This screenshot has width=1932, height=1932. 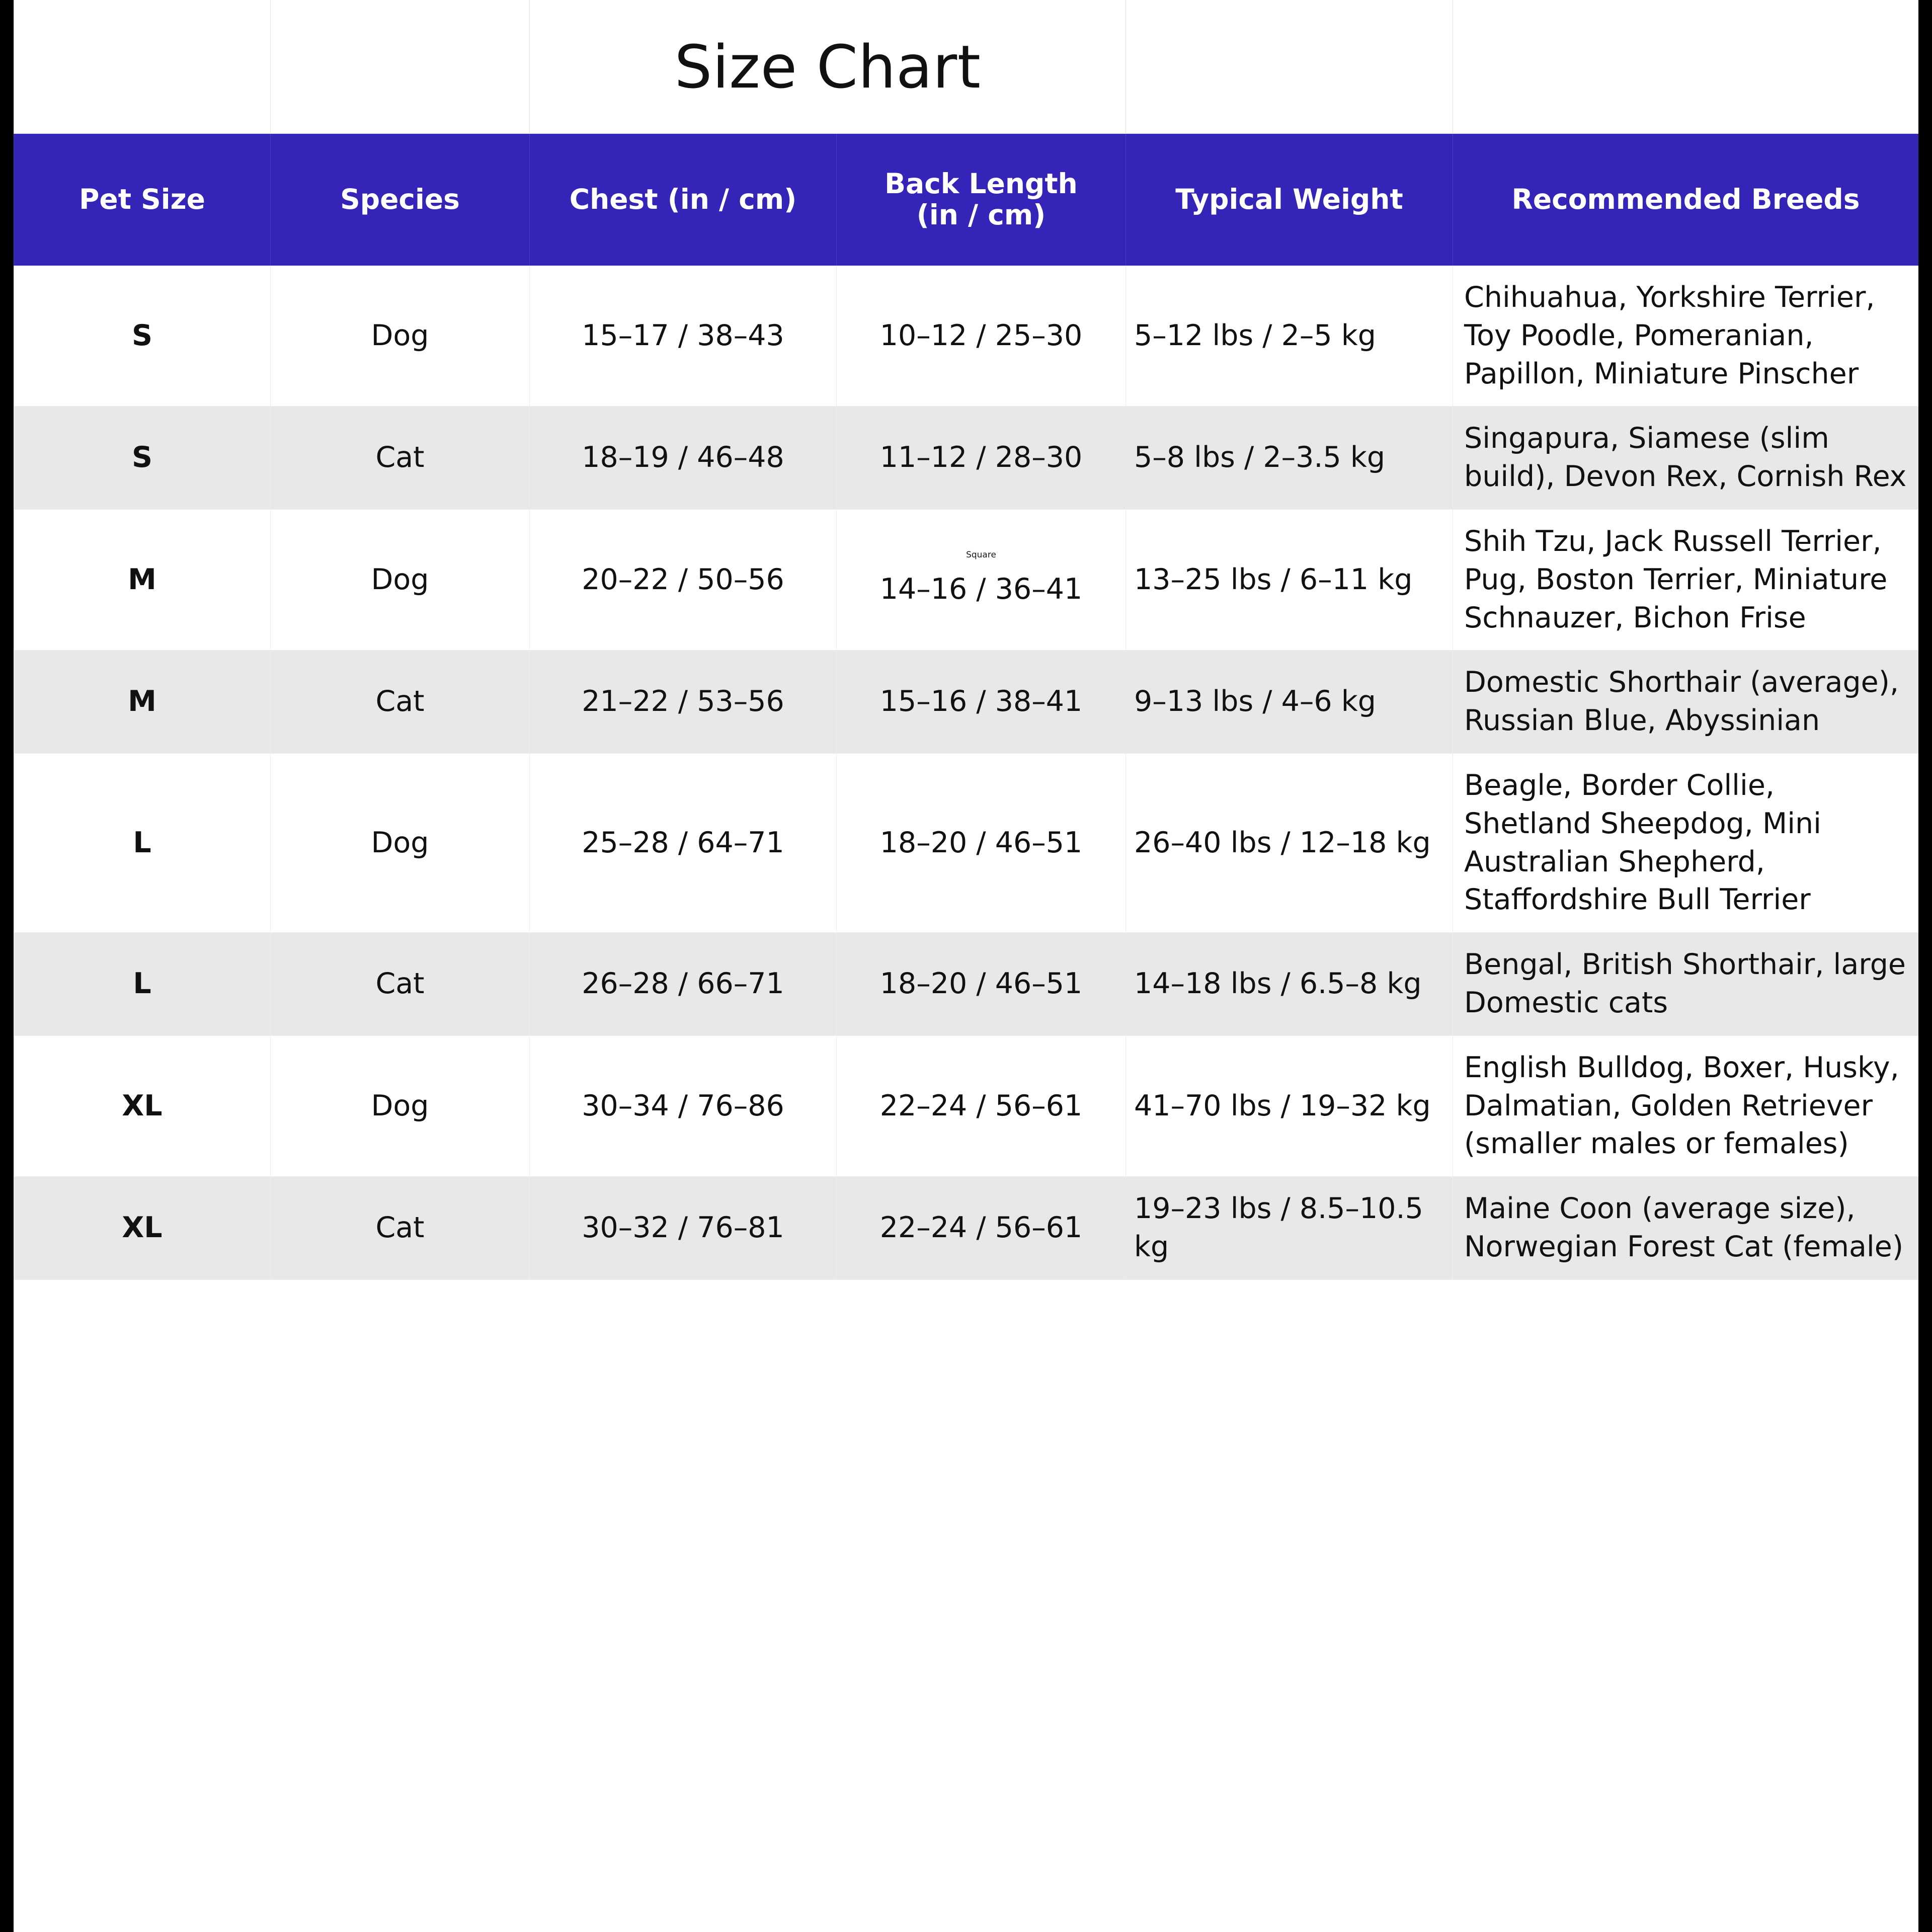 I want to click on column-header-back-length: Back Length (in / cm), so click(x=981, y=199).